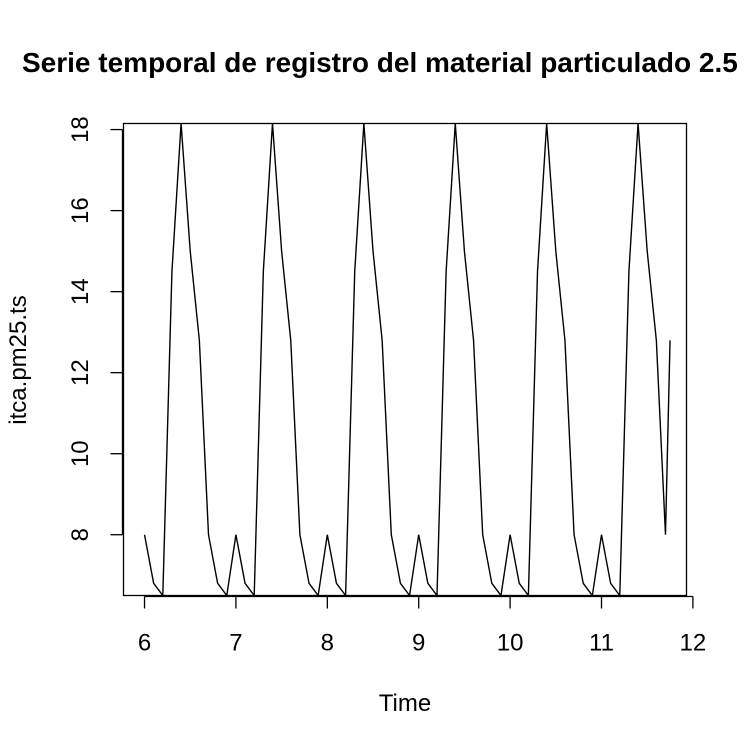 The width and height of the screenshot is (750, 750). I want to click on y-tick-label: 10, so click(80, 453).